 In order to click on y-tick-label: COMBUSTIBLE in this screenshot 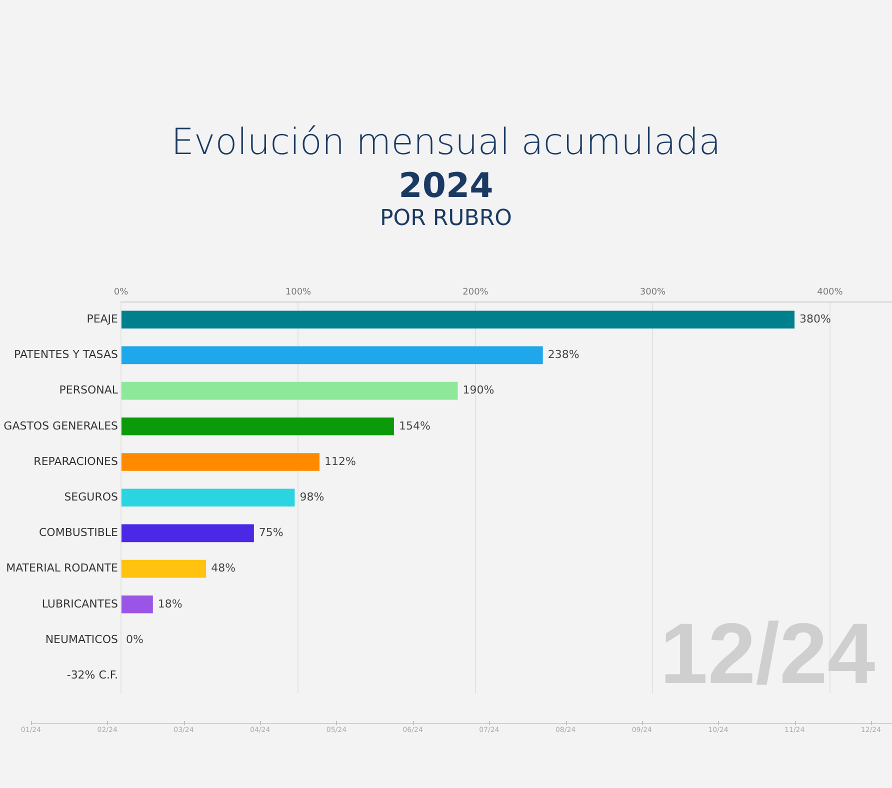, I will do `click(78, 533)`.